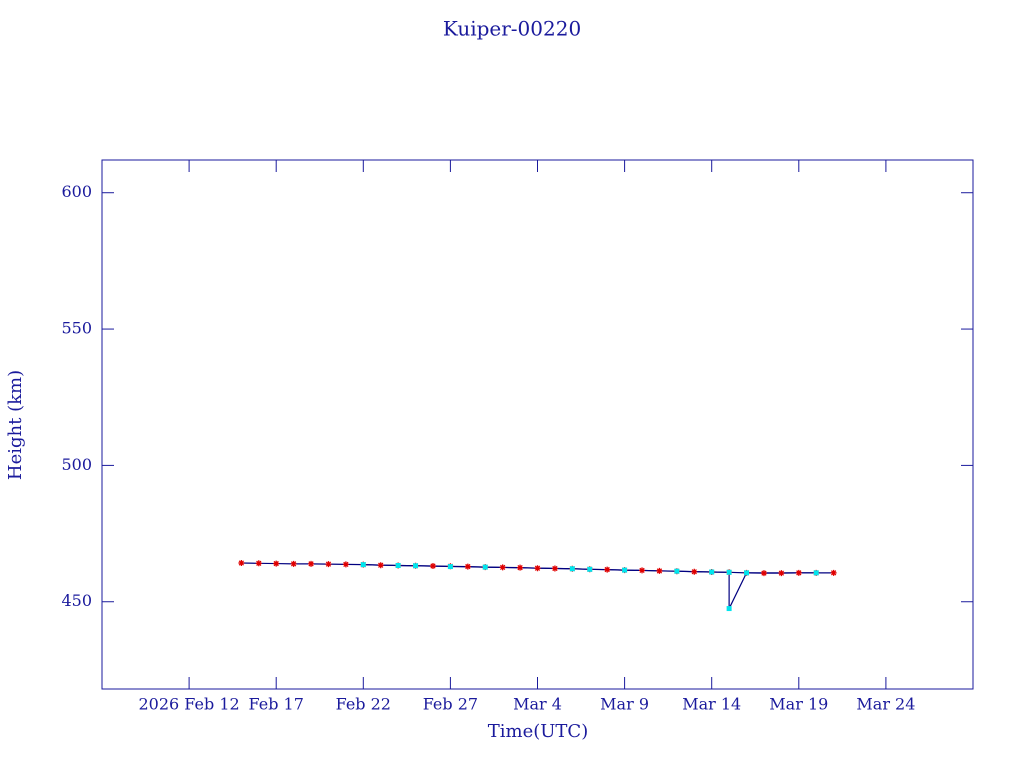  I want to click on chart-title: Kuiper-00220, so click(512, 29).